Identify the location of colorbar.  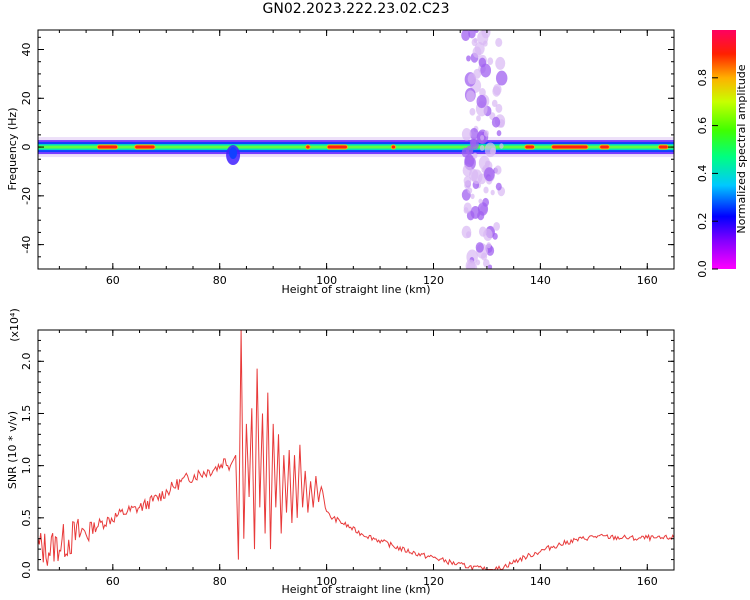
(724, 149).